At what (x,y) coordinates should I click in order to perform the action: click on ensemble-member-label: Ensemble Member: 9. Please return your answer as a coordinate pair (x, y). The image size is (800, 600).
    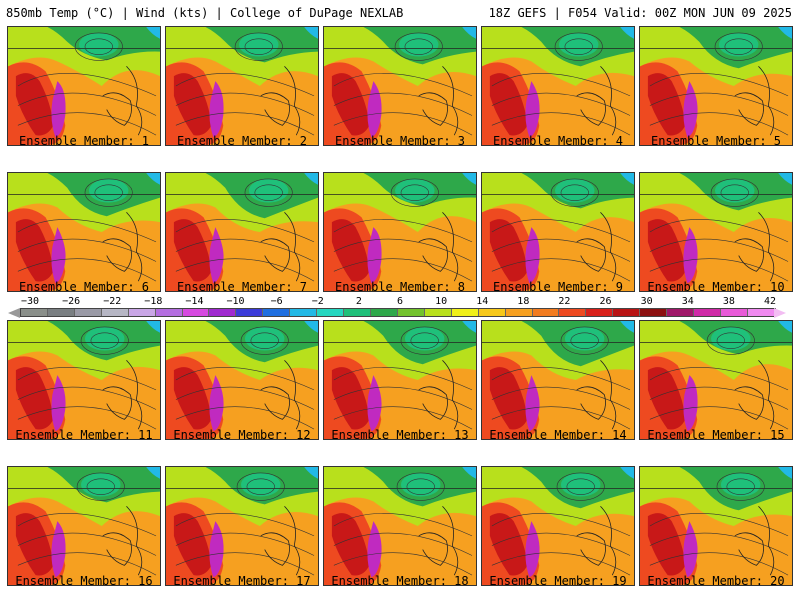
    Looking at the image, I should click on (558, 287).